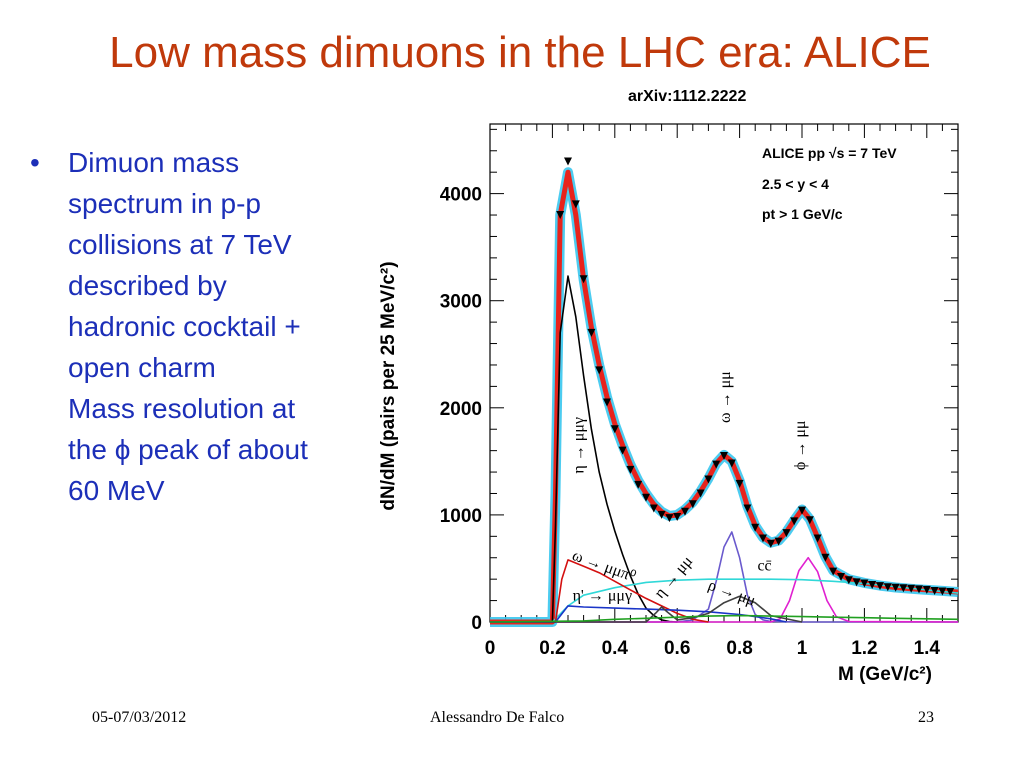  Describe the element at coordinates (461, 409) in the screenshot. I see `y-tick-label: 2000` at that location.